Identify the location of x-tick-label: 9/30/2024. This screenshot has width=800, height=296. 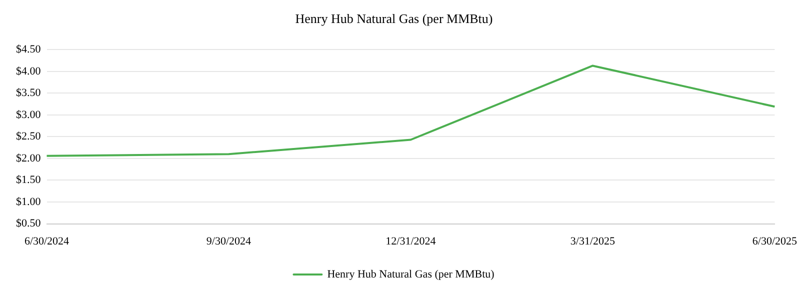
(229, 241).